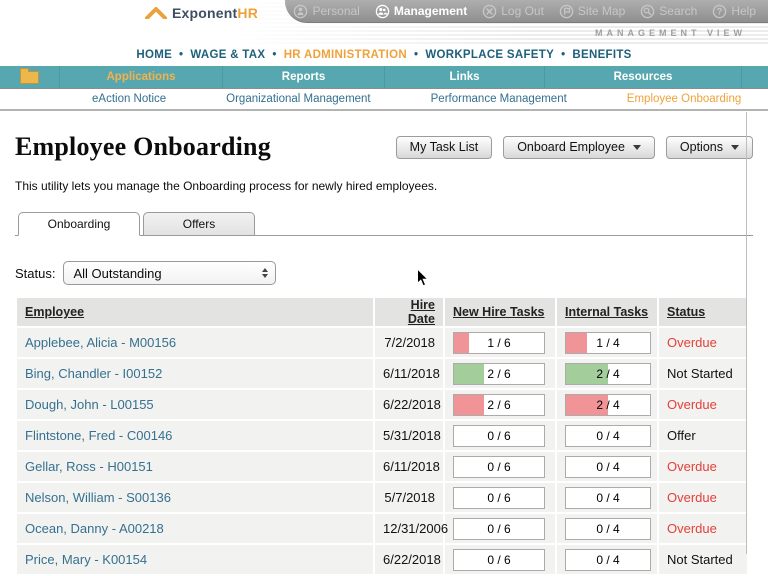  What do you see at coordinates (86, 559) in the screenshot?
I see `employee-link: Price, Mary - K00154` at bounding box center [86, 559].